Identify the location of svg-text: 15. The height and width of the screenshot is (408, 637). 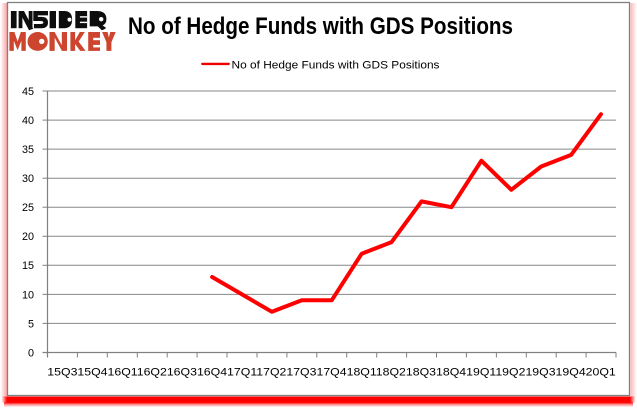
(28, 266).